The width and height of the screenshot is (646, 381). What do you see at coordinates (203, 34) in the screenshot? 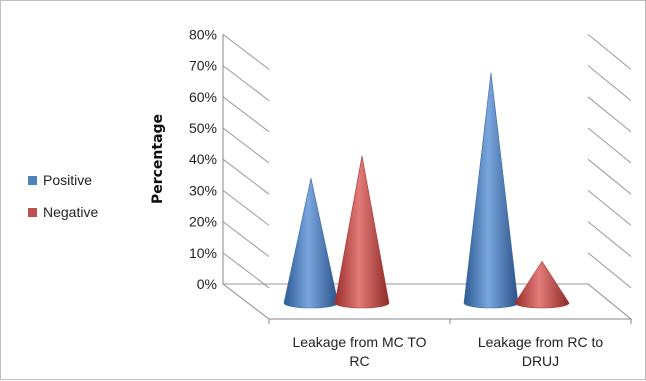
I see `y-tick-label: 80%` at bounding box center [203, 34].